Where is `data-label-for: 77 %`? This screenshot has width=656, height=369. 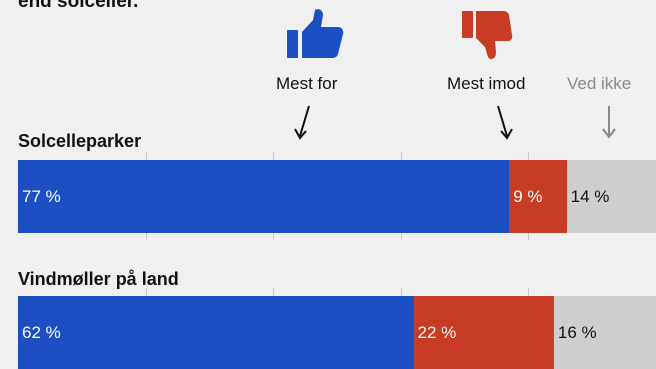
data-label-for: 77 % is located at coordinates (41, 196).